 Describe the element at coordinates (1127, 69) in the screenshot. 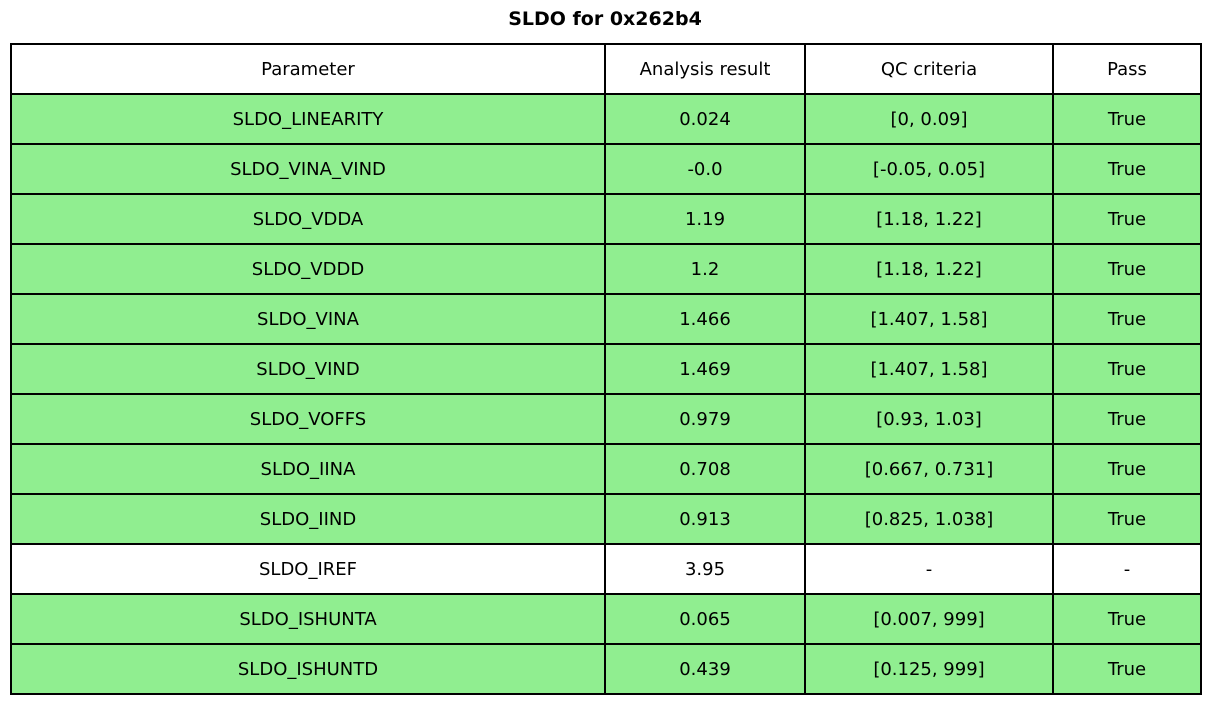

I see `column-header-pass: Pass` at that location.